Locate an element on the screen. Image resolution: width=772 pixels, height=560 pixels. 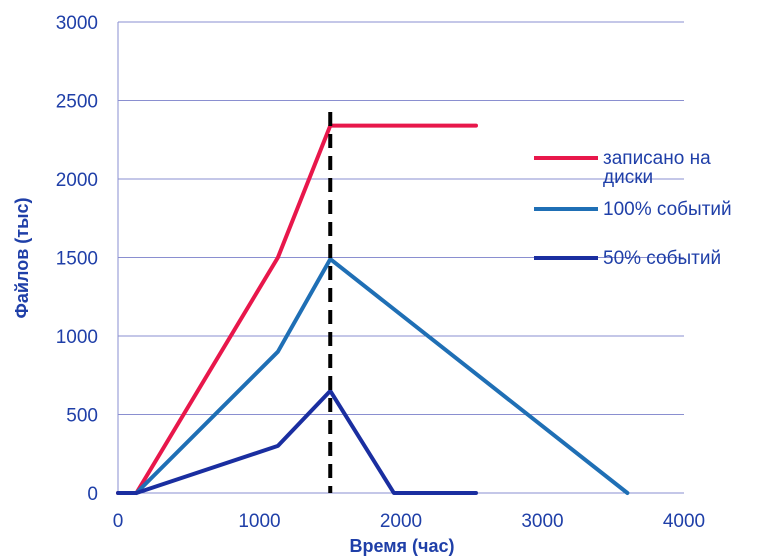
y-tick-label: 2500 is located at coordinates (77, 102).